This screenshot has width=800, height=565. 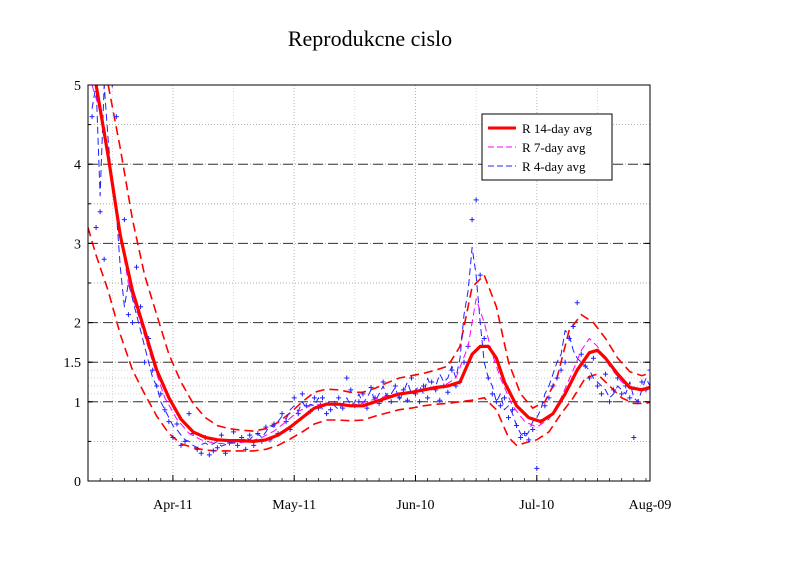 What do you see at coordinates (536, 505) in the screenshot?
I see `x-tick-label: Jul-10` at bounding box center [536, 505].